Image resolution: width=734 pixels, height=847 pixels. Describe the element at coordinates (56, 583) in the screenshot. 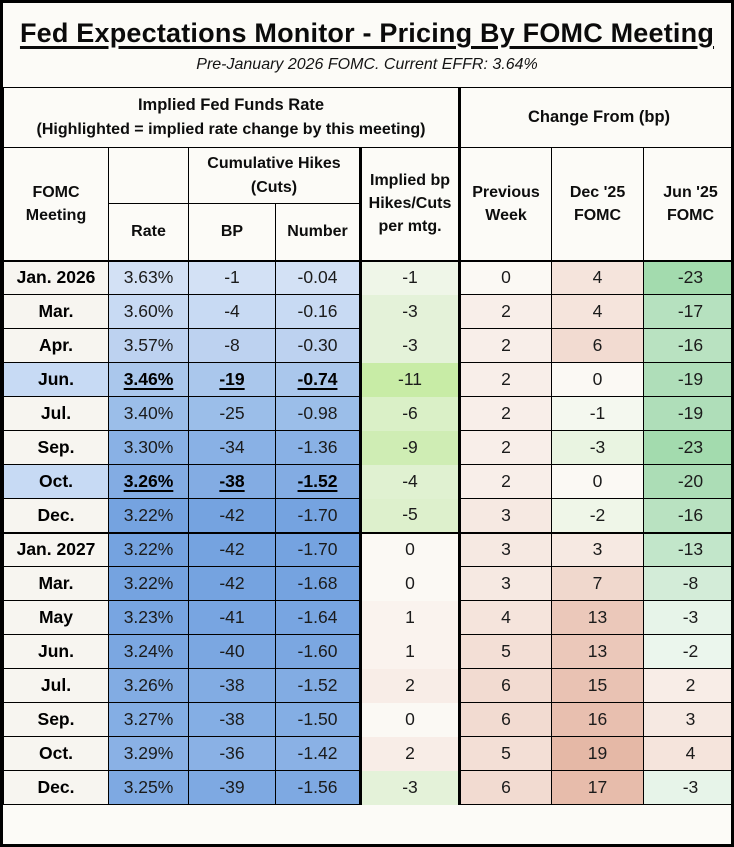

I see `cell-meeting: Mar.` at that location.